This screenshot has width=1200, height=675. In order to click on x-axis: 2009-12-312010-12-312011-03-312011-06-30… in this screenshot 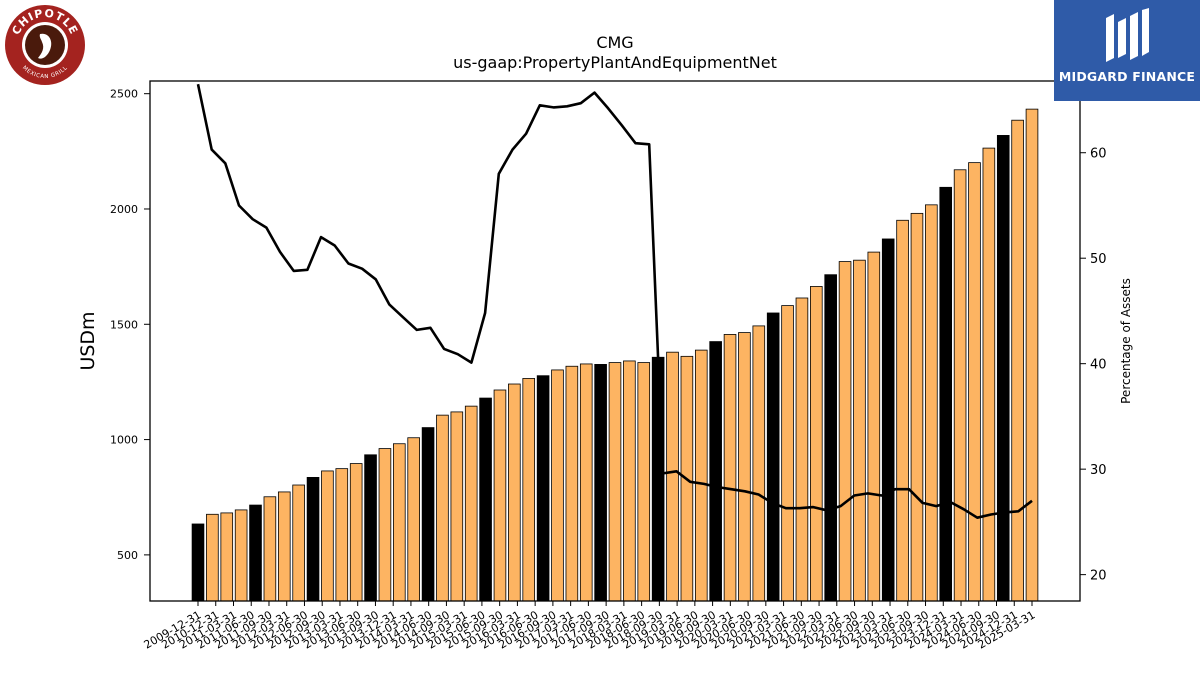, I will do `click(590, 626)`.